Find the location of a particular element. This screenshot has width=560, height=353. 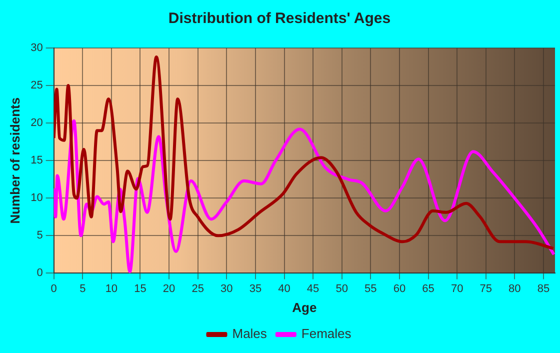

x-axis-title: Age is located at coordinates (304, 307).